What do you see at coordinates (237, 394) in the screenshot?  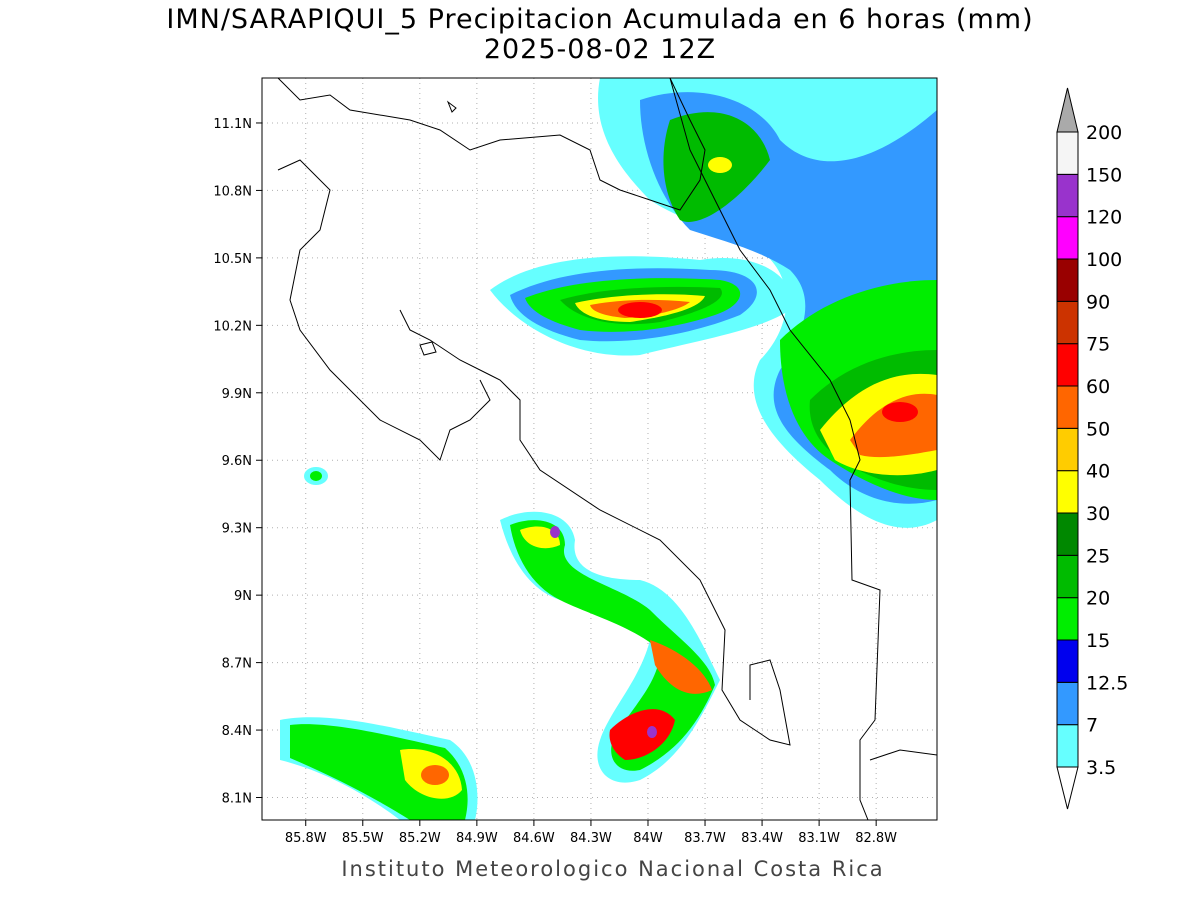 I see `y-tick-label: 9.9N` at bounding box center [237, 394].